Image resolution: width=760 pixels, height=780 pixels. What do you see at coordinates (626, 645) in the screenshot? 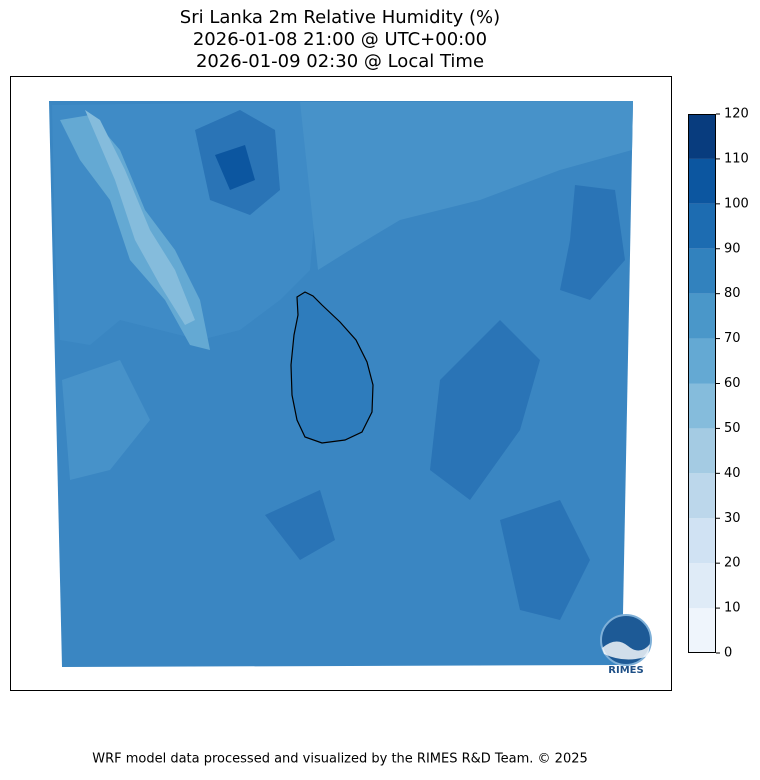
I see `logo: RIMES` at bounding box center [626, 645].